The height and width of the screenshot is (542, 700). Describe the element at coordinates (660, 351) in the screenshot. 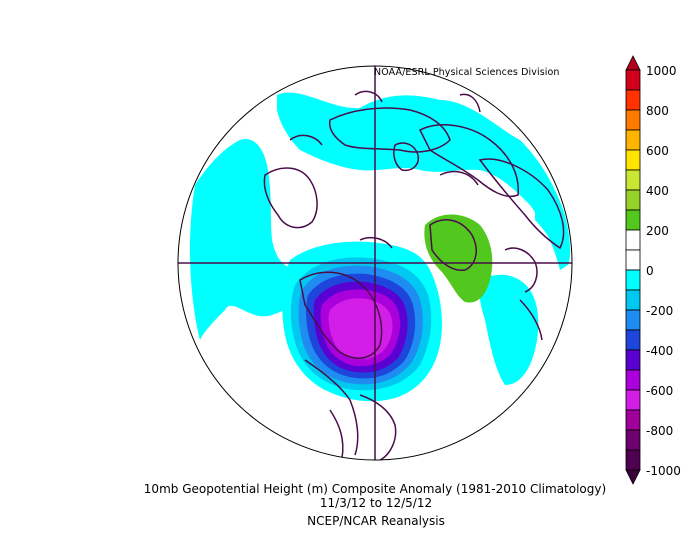

I see `colorbar-tick-label: -400` at that location.